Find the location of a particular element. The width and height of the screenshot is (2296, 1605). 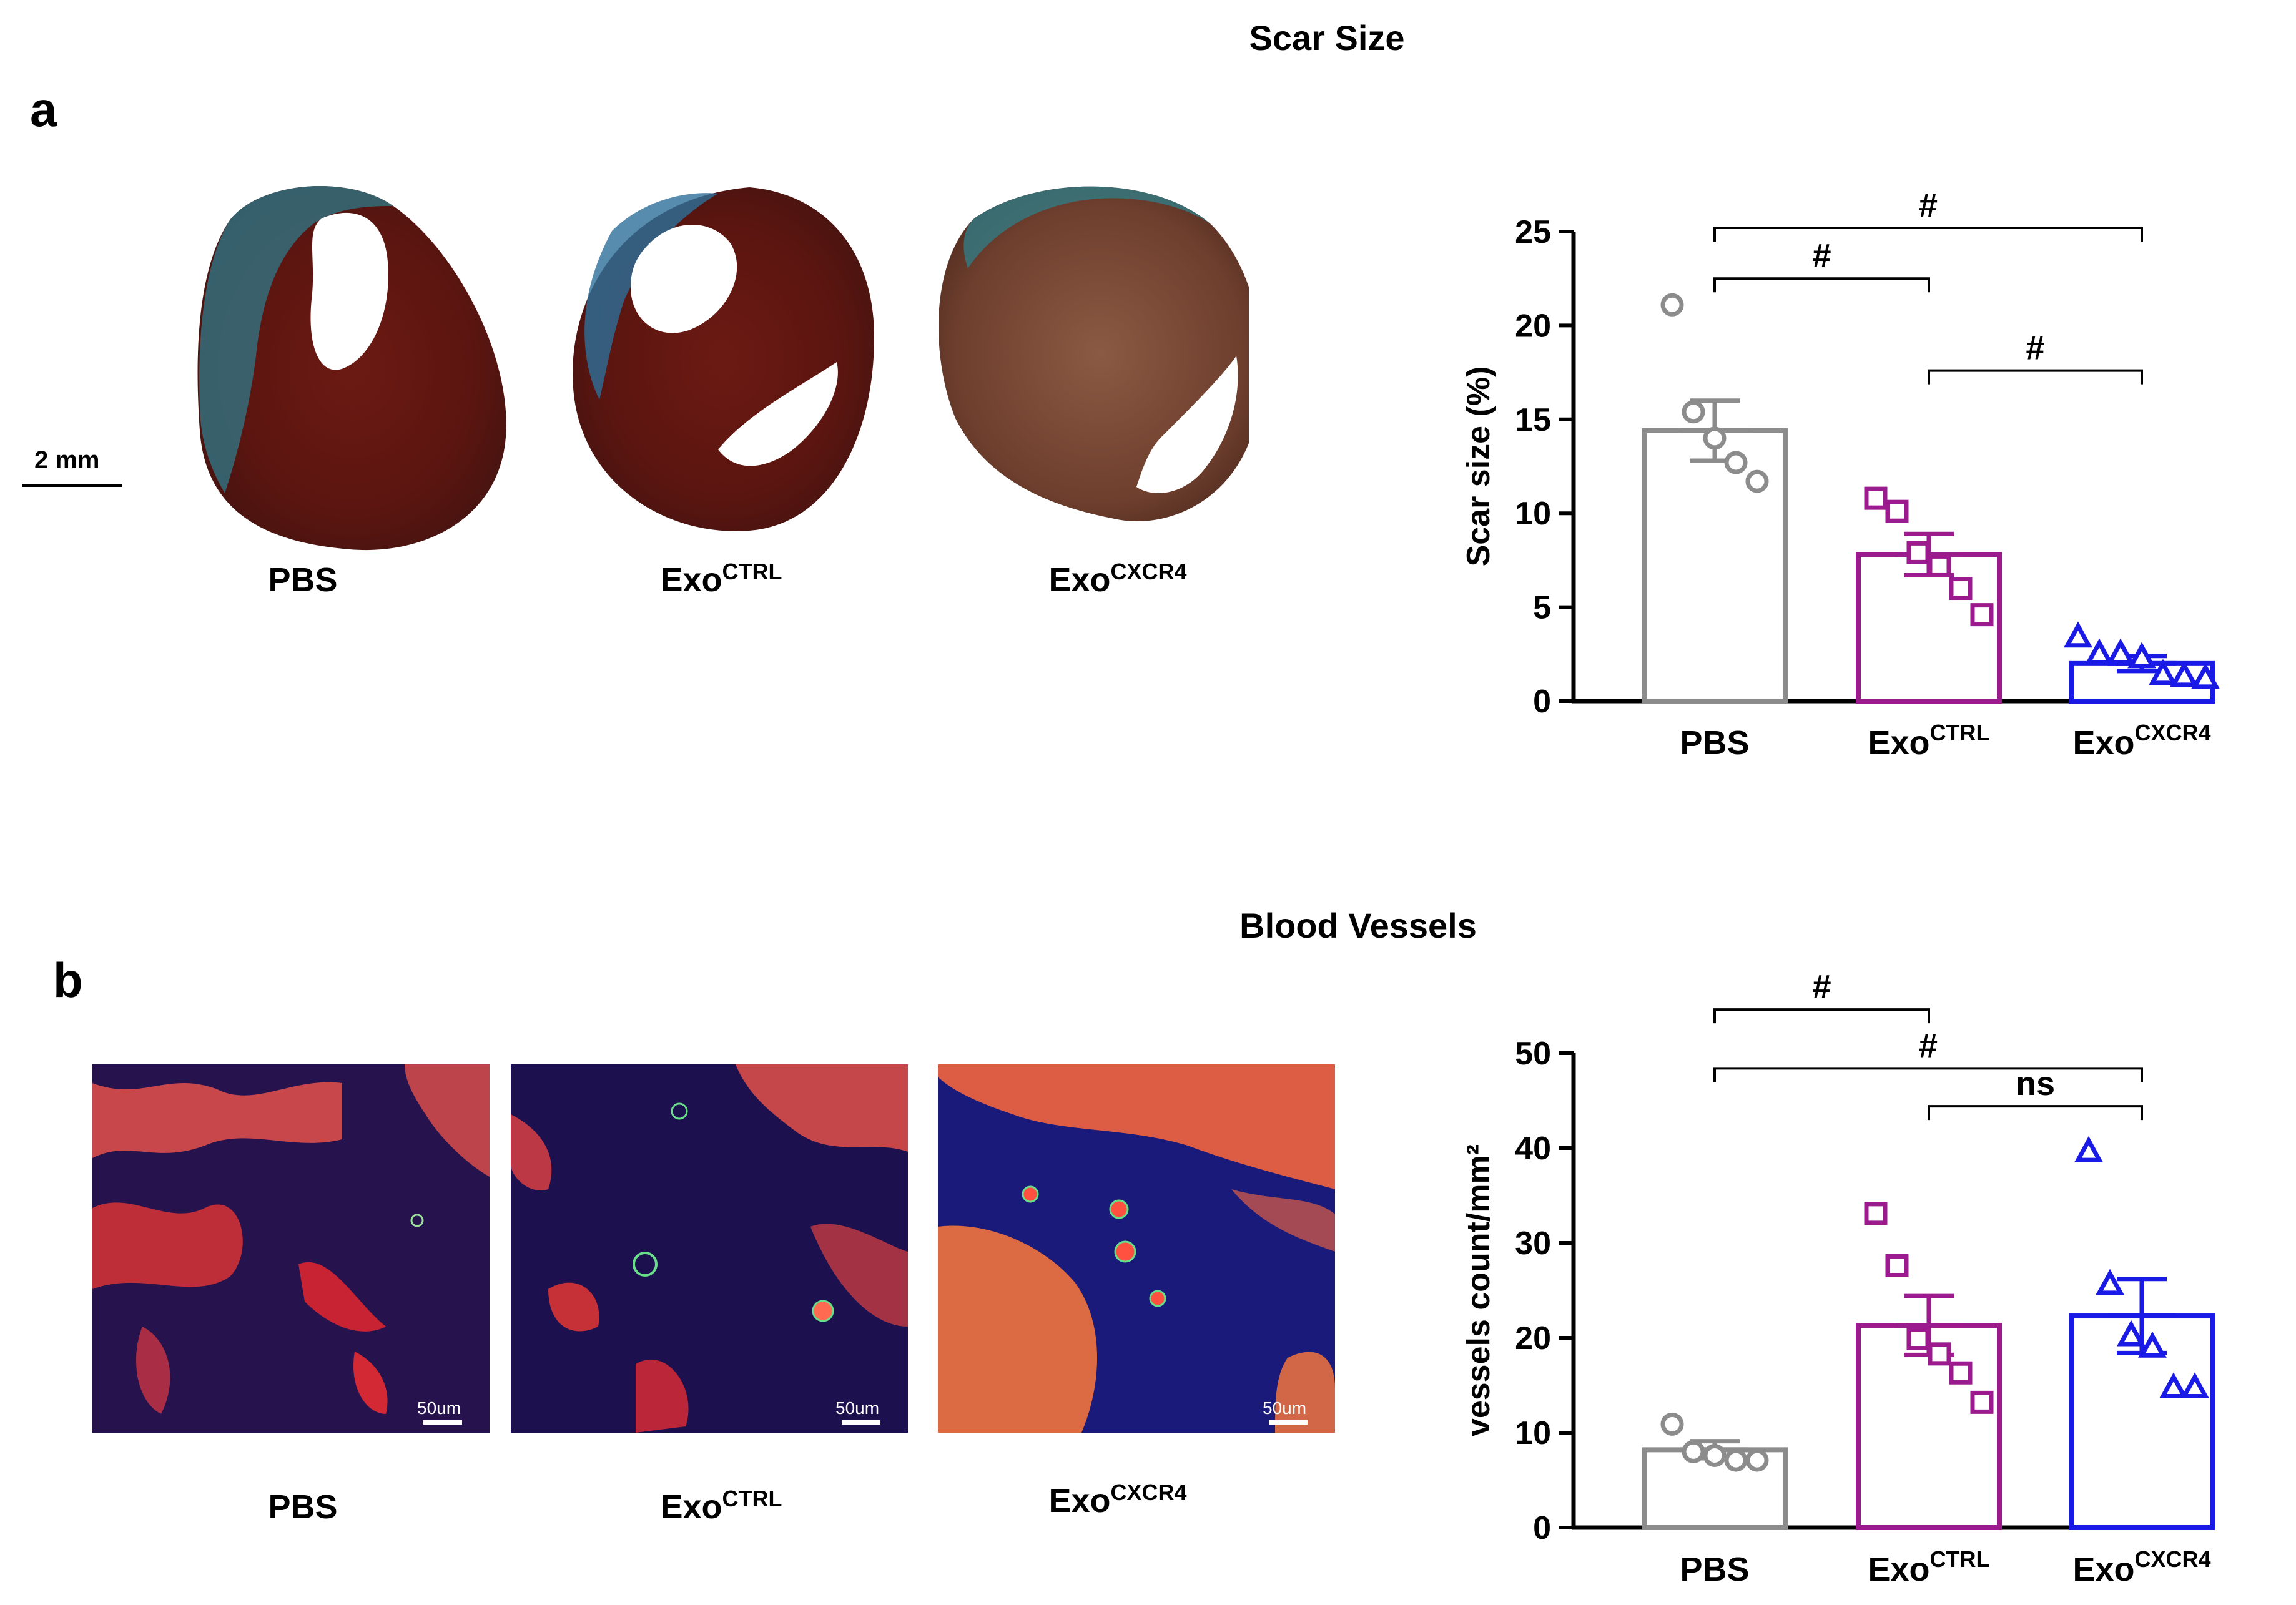

scale-bar-label-exo-cxcr4: 50um is located at coordinates (1285, 1408).